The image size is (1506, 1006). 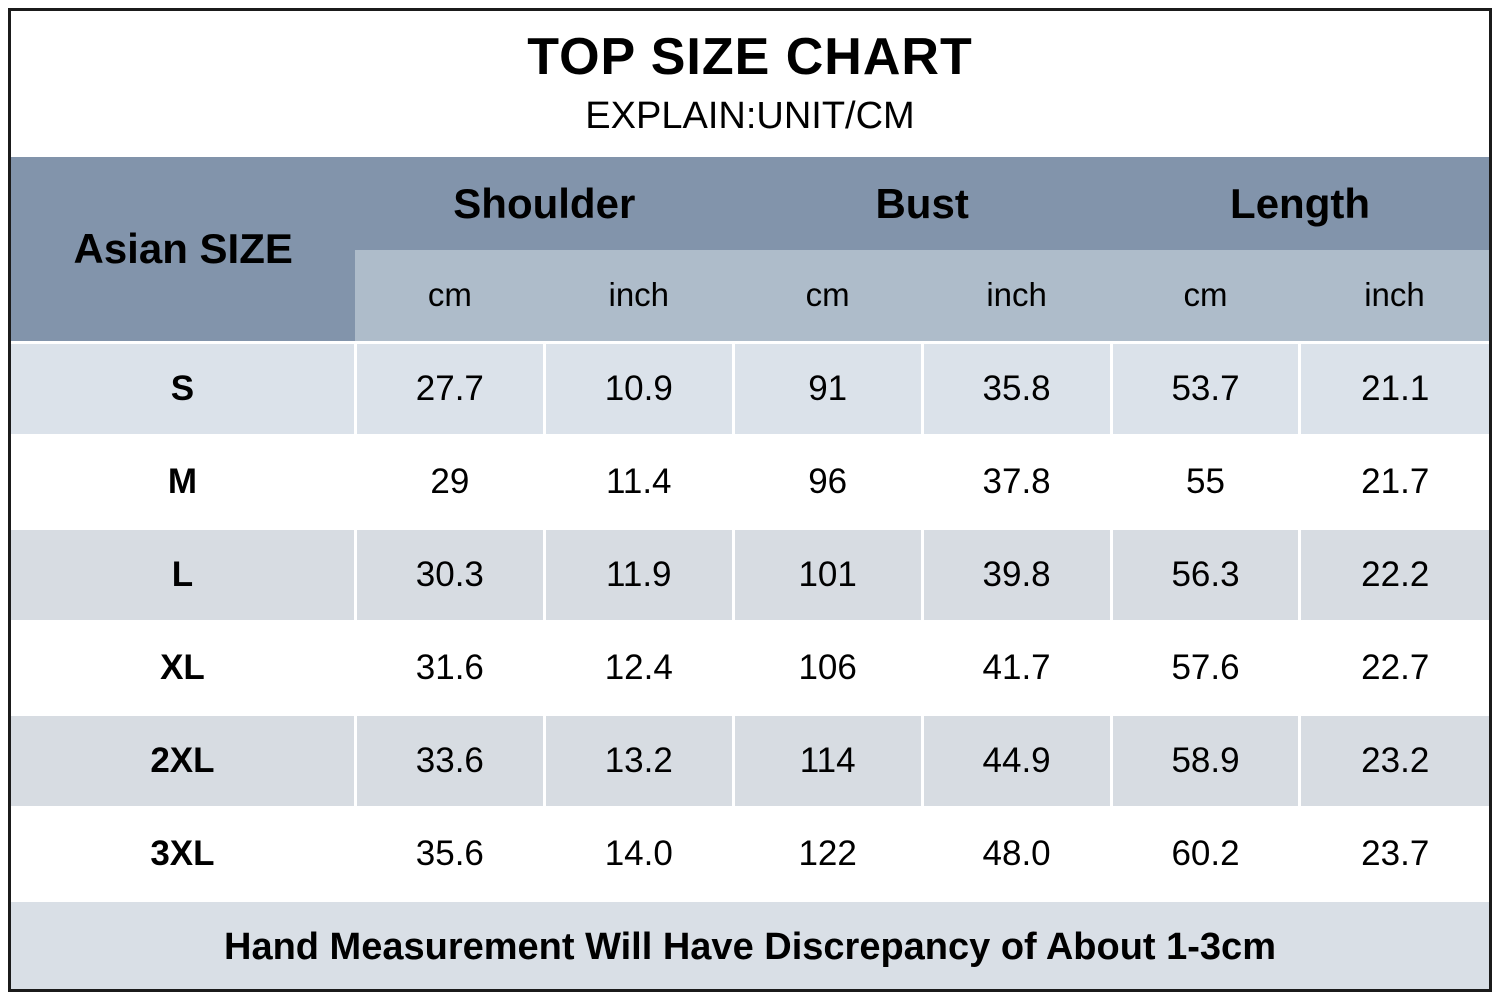 What do you see at coordinates (1204, 852) in the screenshot?
I see `value-cell: 60.2` at bounding box center [1204, 852].